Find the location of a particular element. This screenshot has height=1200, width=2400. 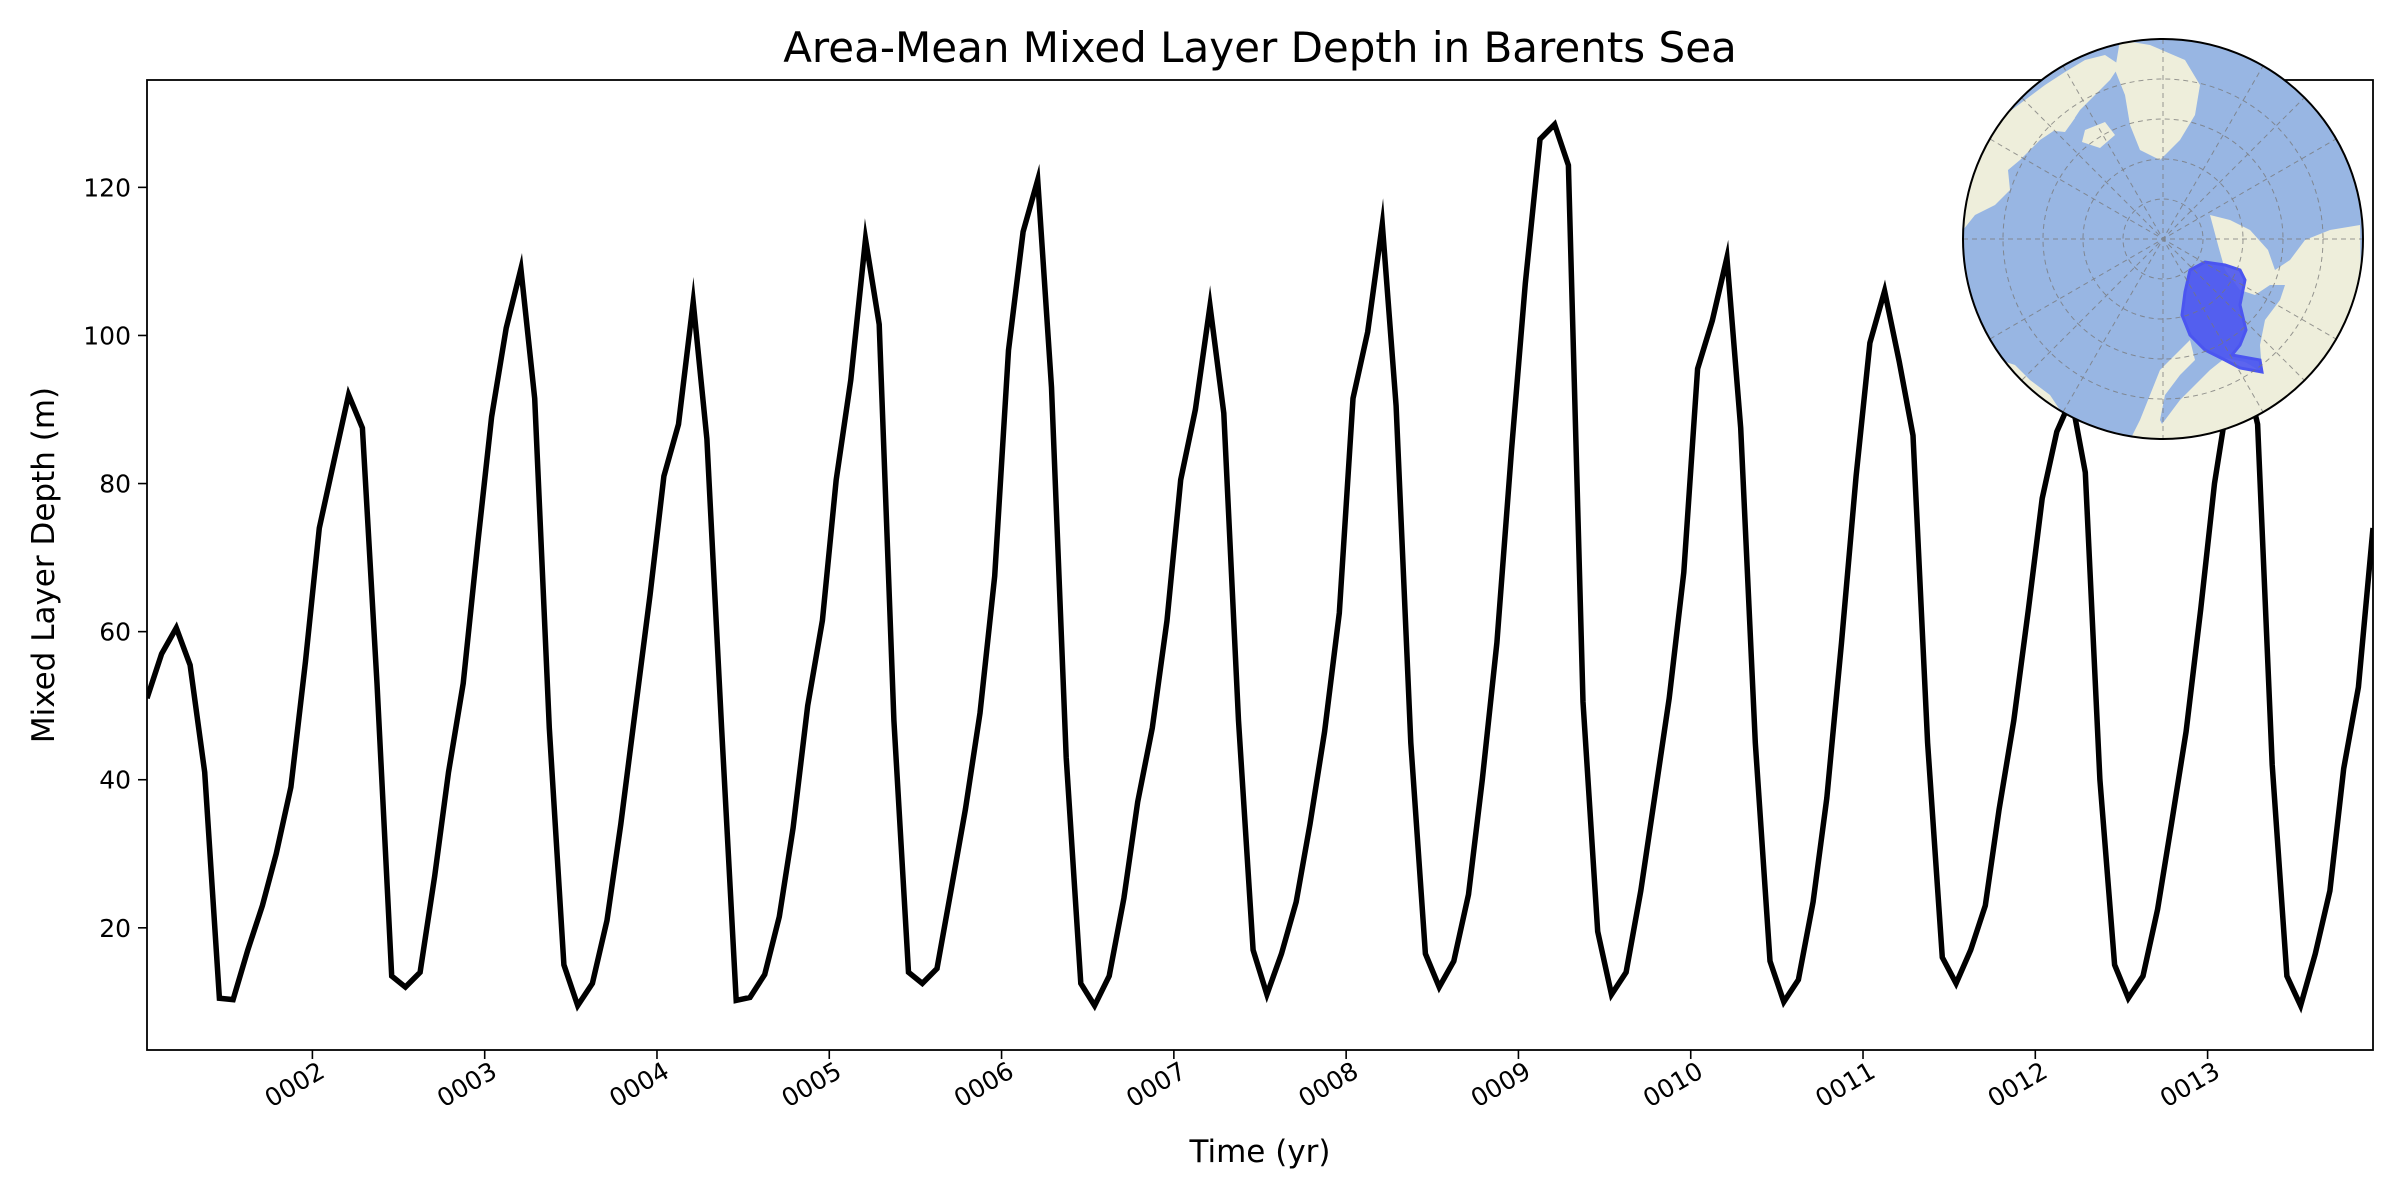

map-graticule is located at coordinates (2163, 239).